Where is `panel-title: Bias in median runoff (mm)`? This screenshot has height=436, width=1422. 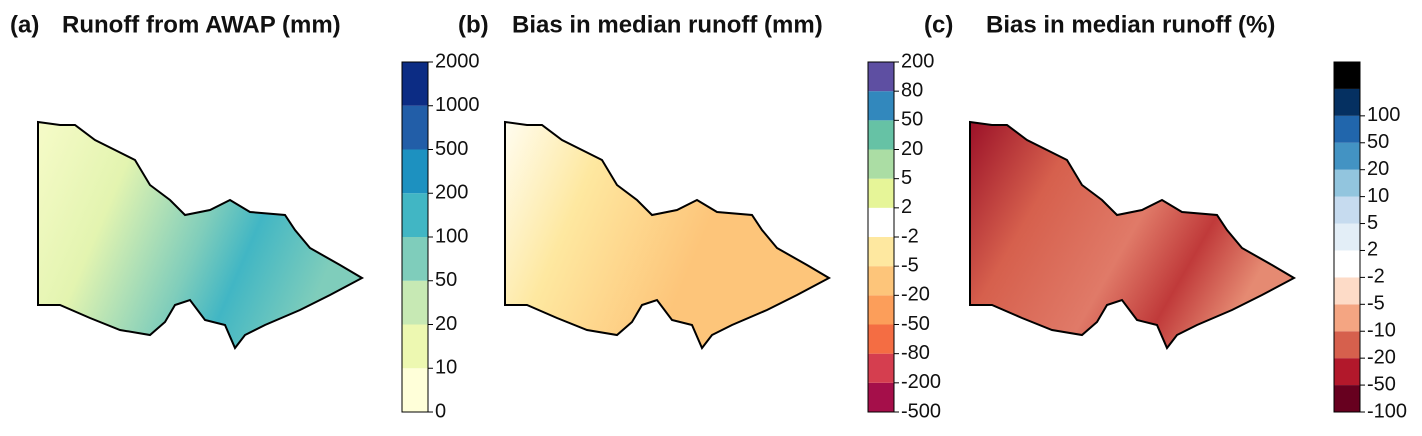 panel-title: Bias in median runoff (mm) is located at coordinates (667, 24).